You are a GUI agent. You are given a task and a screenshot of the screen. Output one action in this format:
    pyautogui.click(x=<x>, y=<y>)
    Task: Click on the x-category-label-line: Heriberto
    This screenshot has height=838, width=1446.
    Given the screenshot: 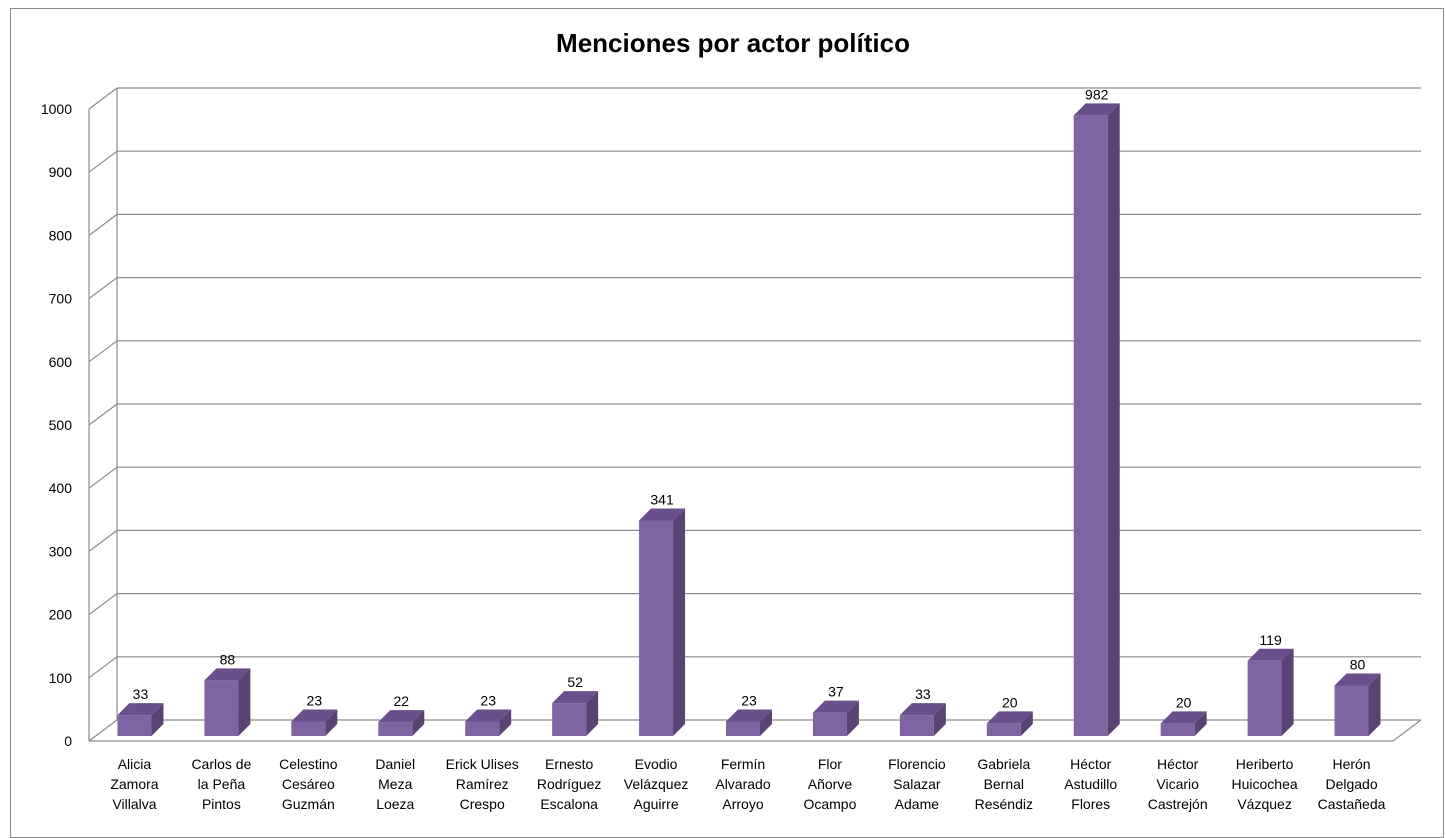 What is the action you would take?
    pyautogui.click(x=1265, y=764)
    